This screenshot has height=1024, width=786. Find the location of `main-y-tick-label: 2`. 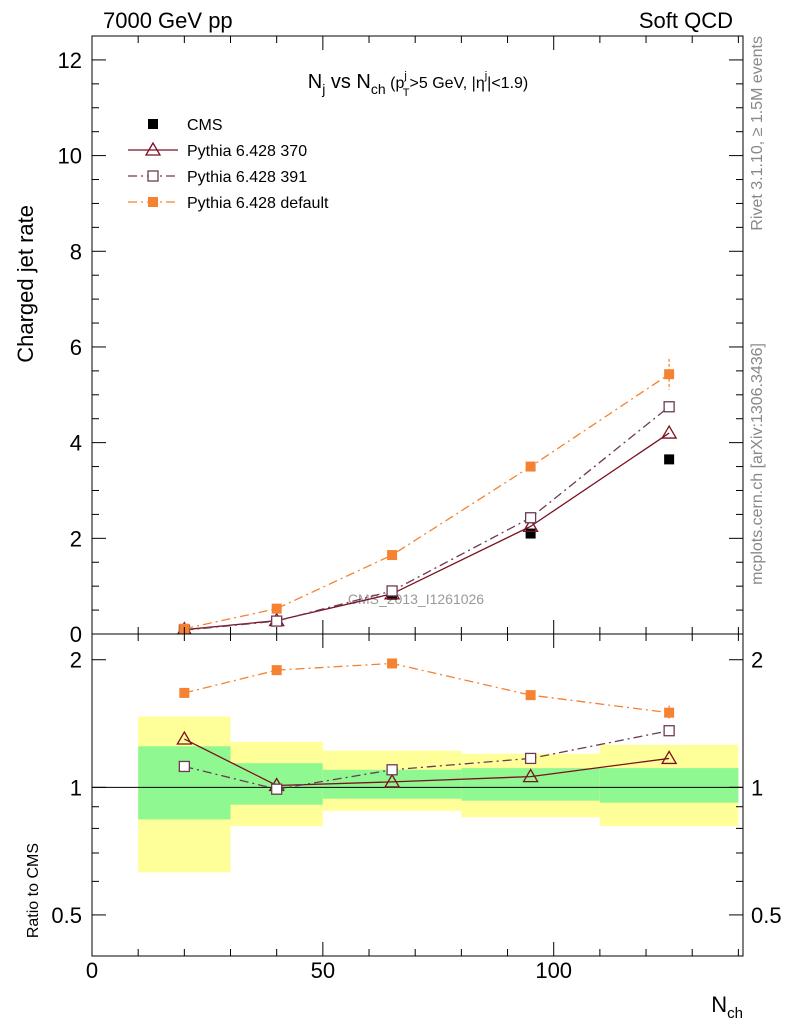

main-y-tick-label: 2 is located at coordinates (76, 538).